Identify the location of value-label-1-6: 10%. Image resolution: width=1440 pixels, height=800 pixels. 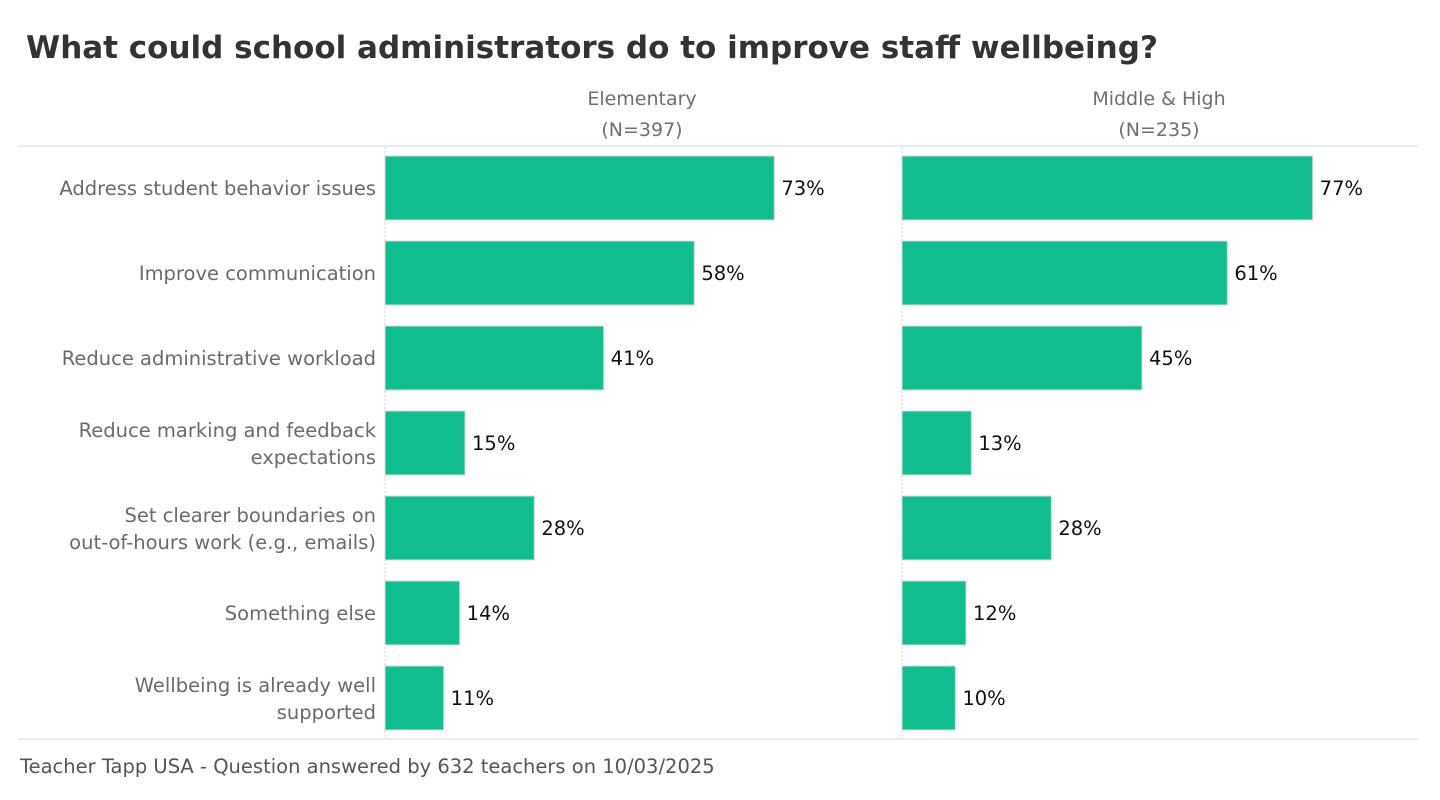
(983, 698).